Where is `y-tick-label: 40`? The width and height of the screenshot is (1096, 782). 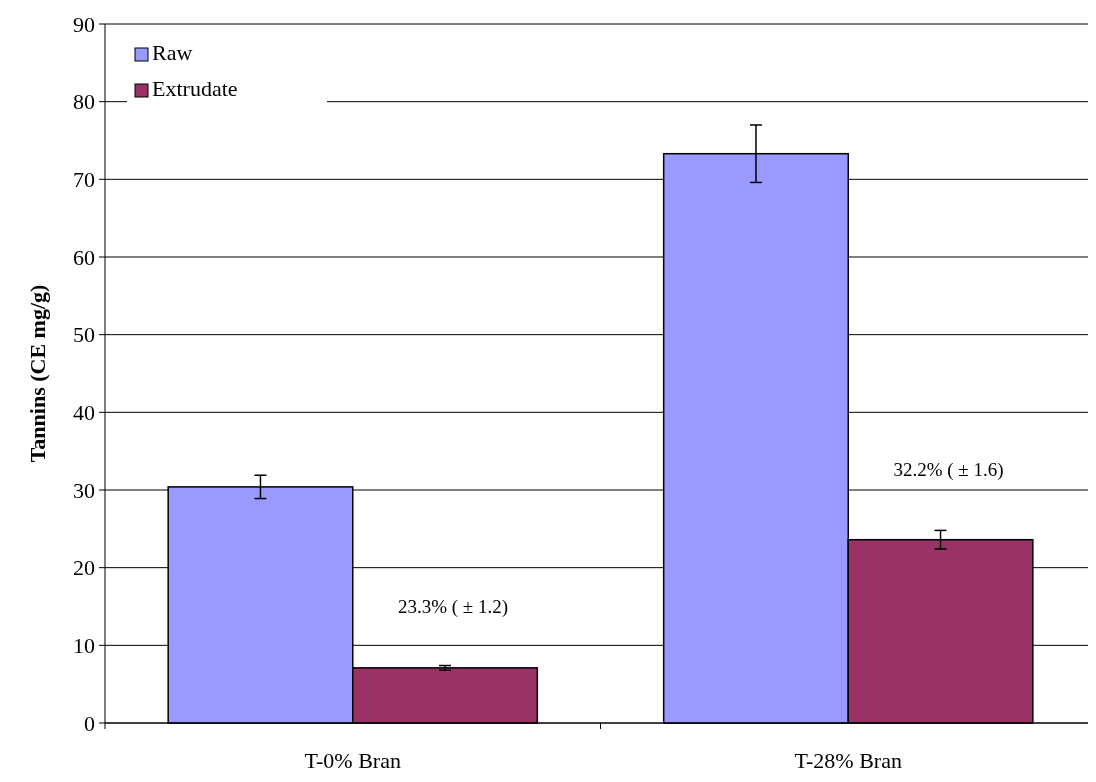
y-tick-label: 40 is located at coordinates (84, 413).